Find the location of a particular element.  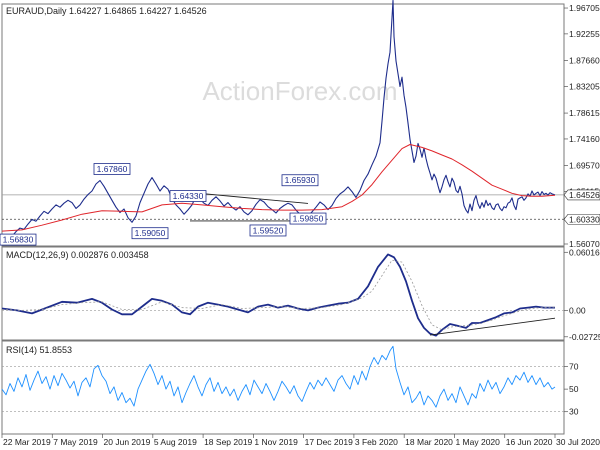

x-tick-label: 22 Mar 2019 is located at coordinates (27, 442).